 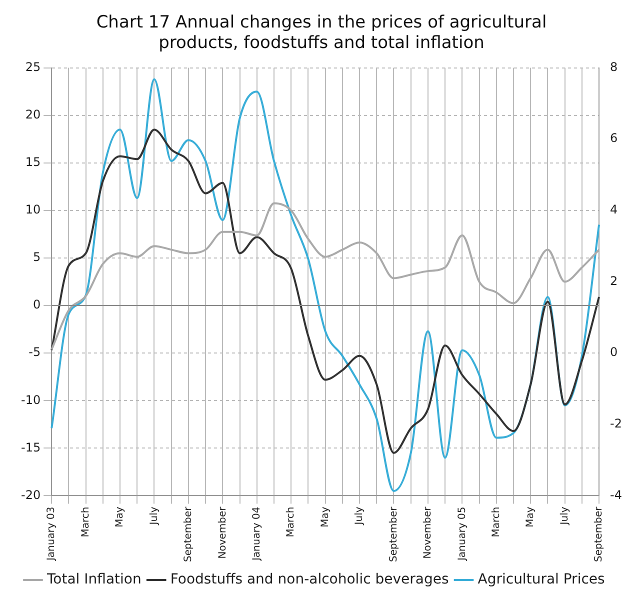 I want to click on legend-label: Agricultural Prices, so click(x=541, y=580).